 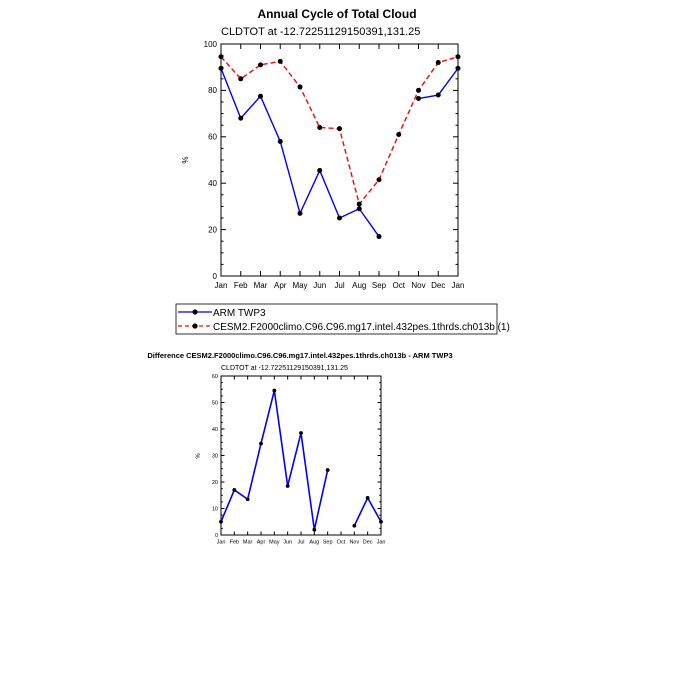 I want to click on diff-x-tick-label: Feb, so click(x=234, y=543).